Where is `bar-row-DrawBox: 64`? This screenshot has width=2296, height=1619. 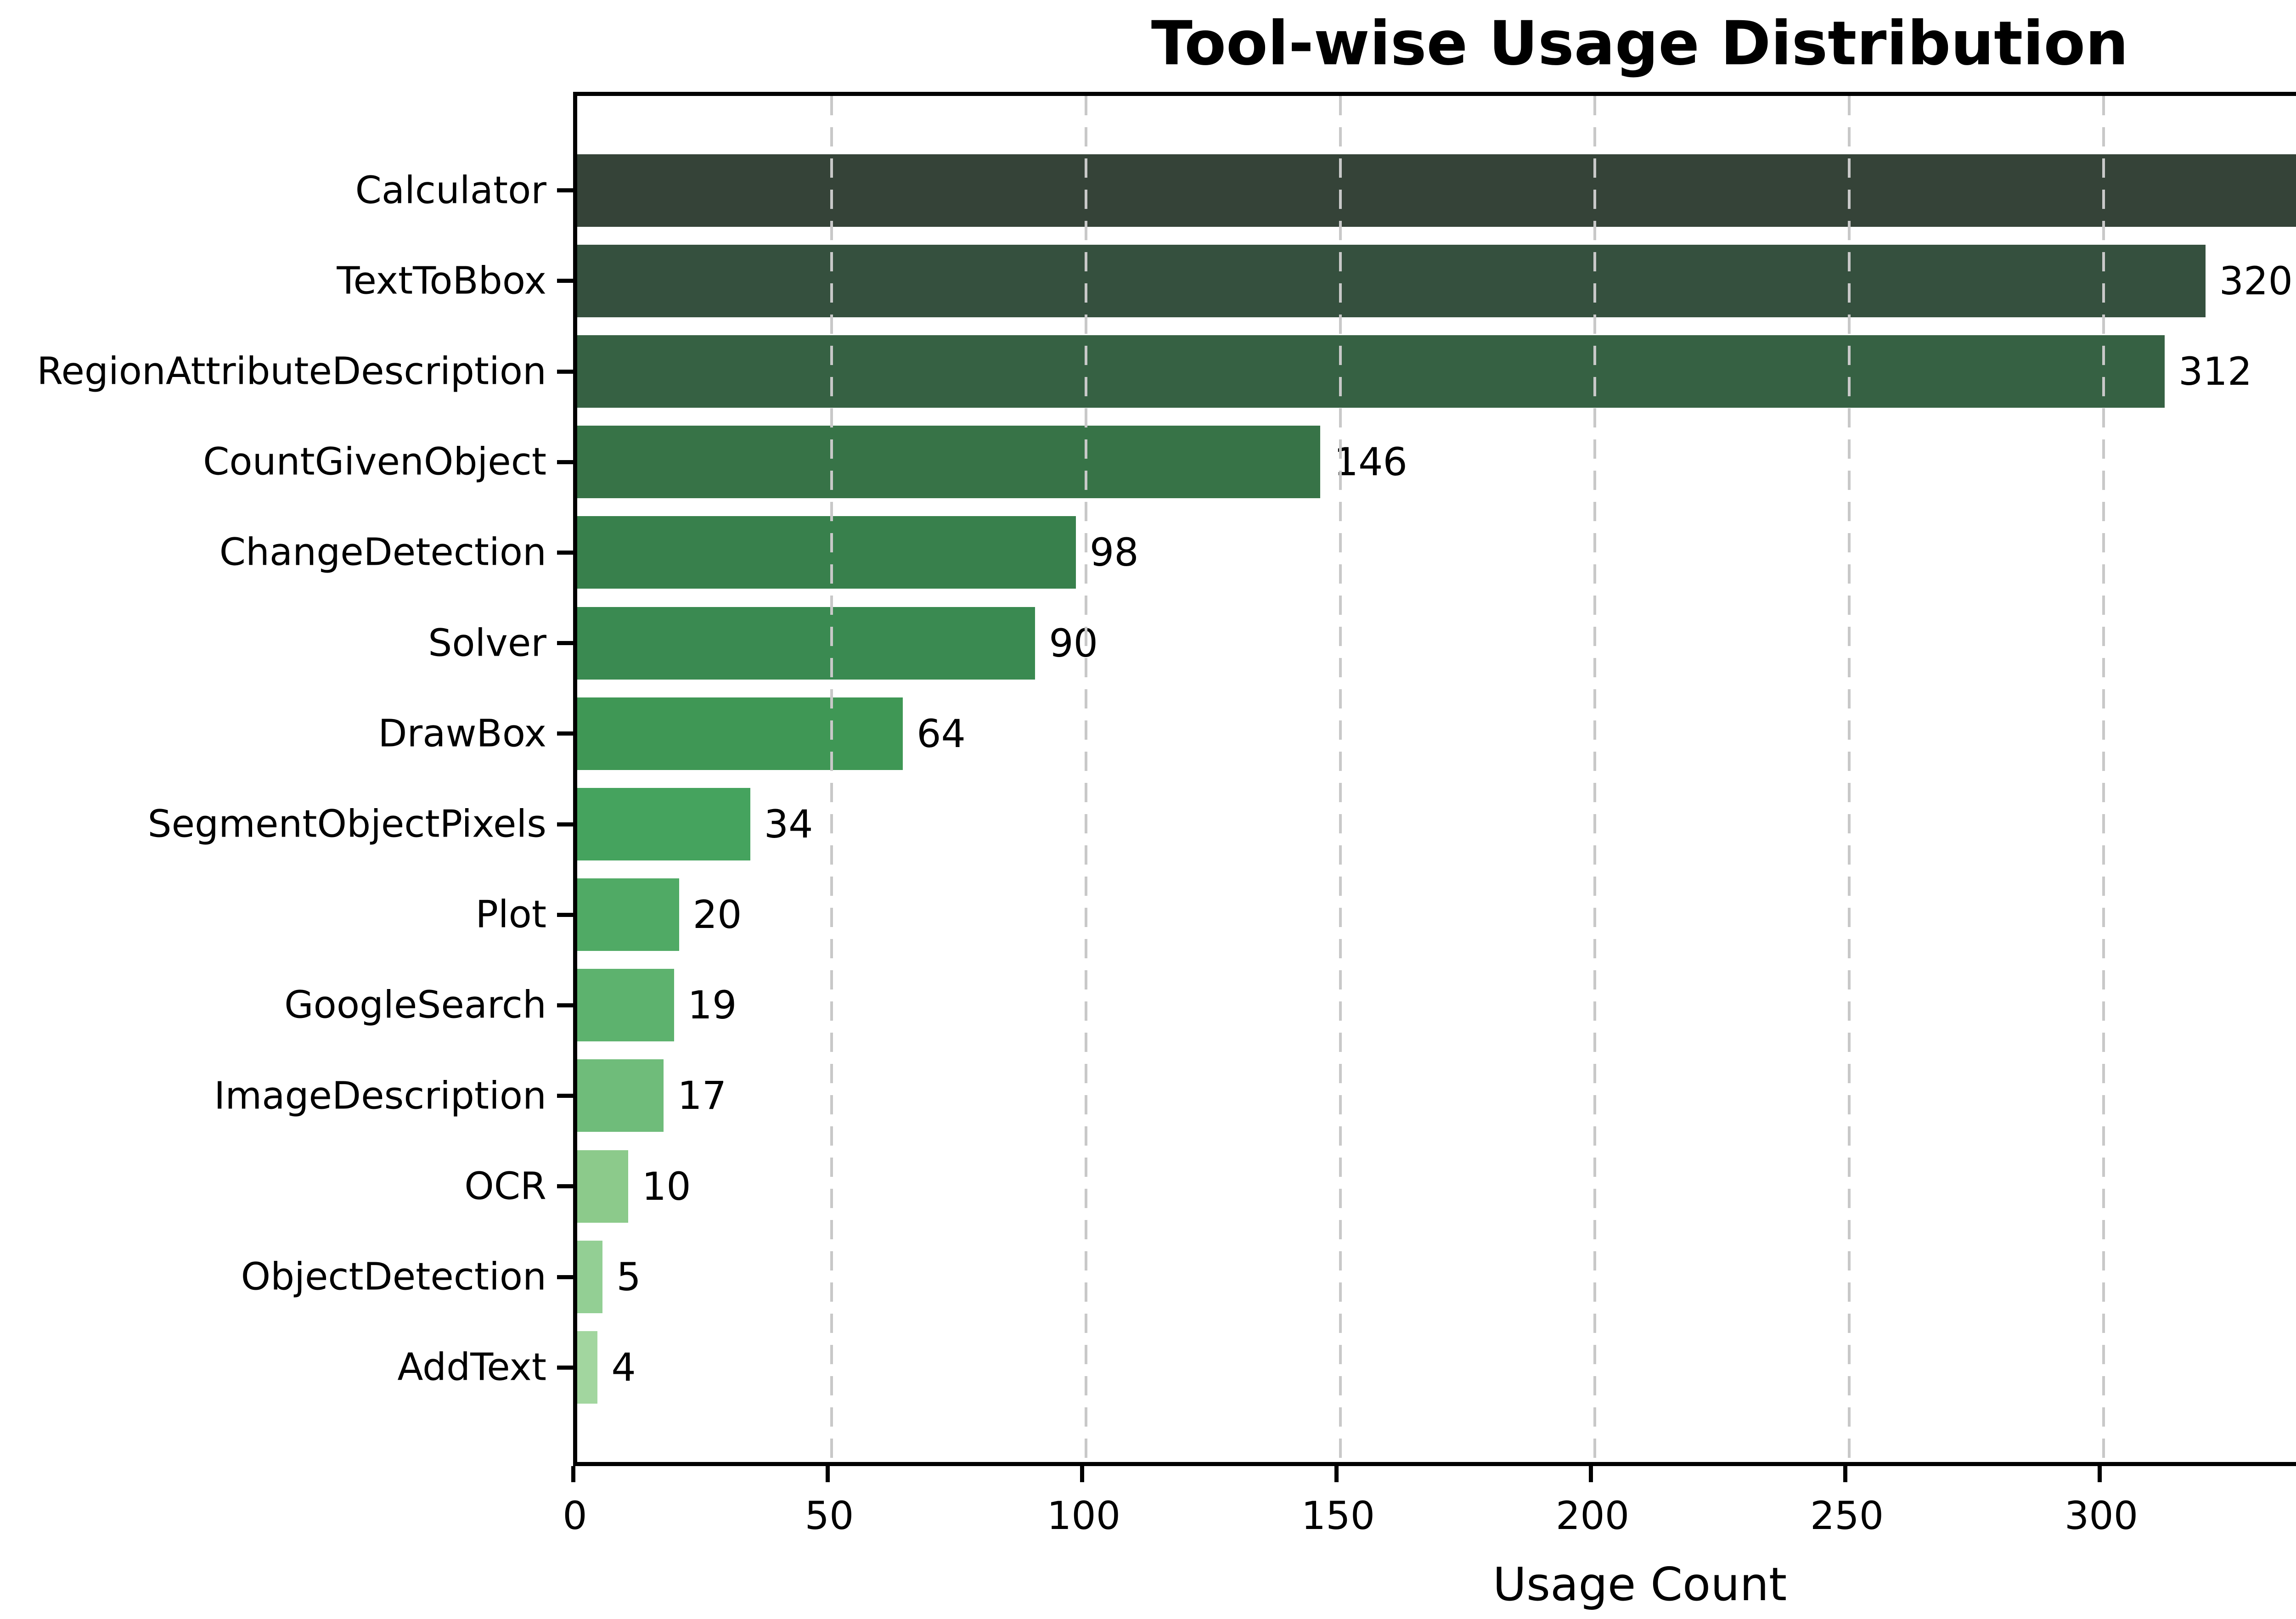 bar-row-DrawBox: 64 is located at coordinates (1436, 733).